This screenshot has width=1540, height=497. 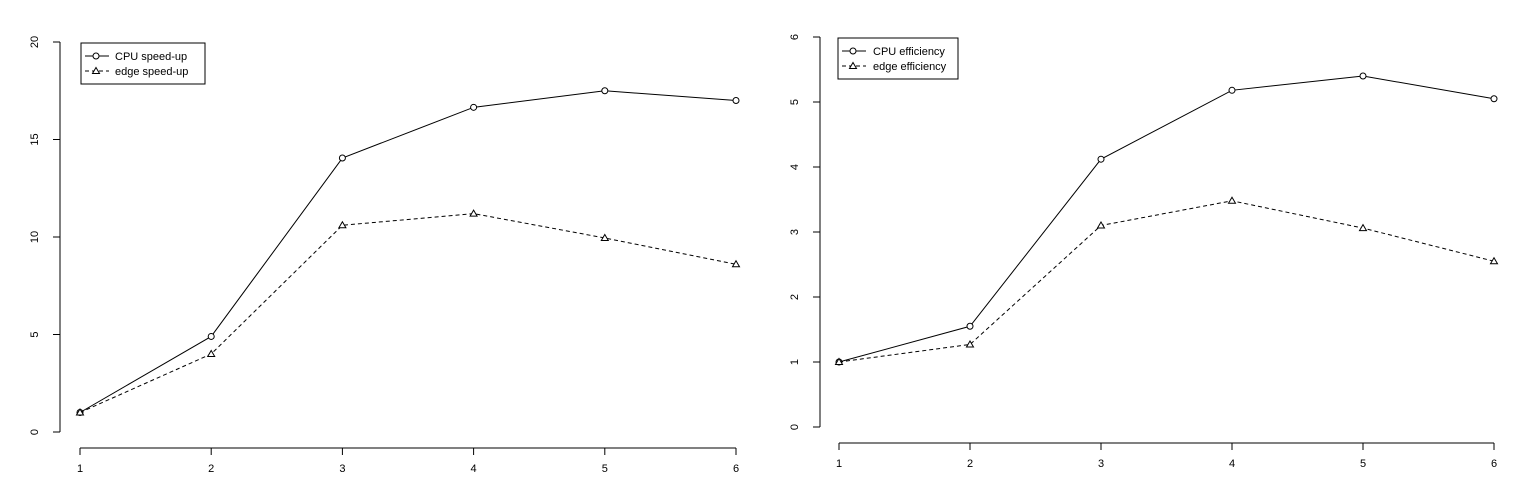 I want to click on y-ticks: 0 1 2 3 4 5 6, so click(x=804, y=232).